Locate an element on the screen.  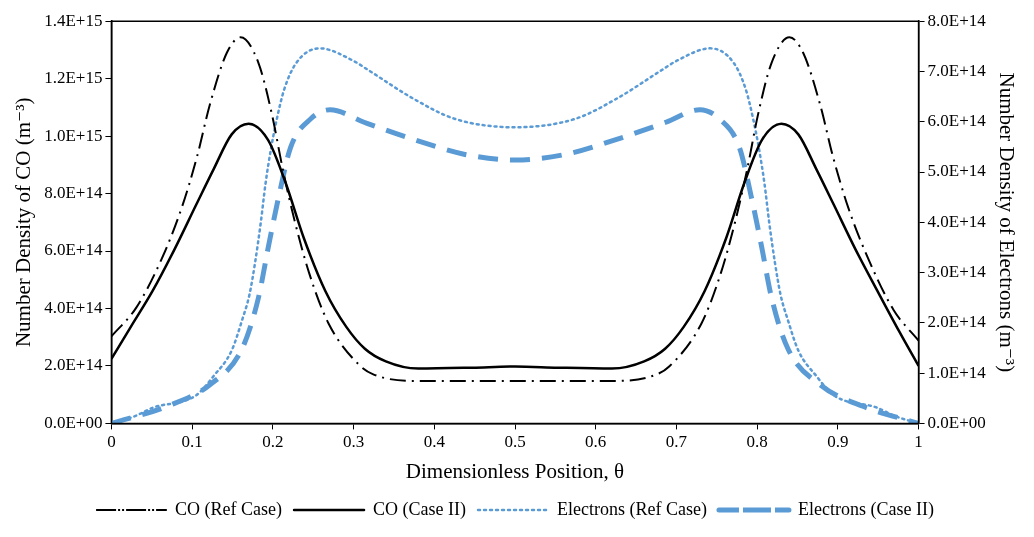
x-tick-label: 0.5 is located at coordinates (515, 442).